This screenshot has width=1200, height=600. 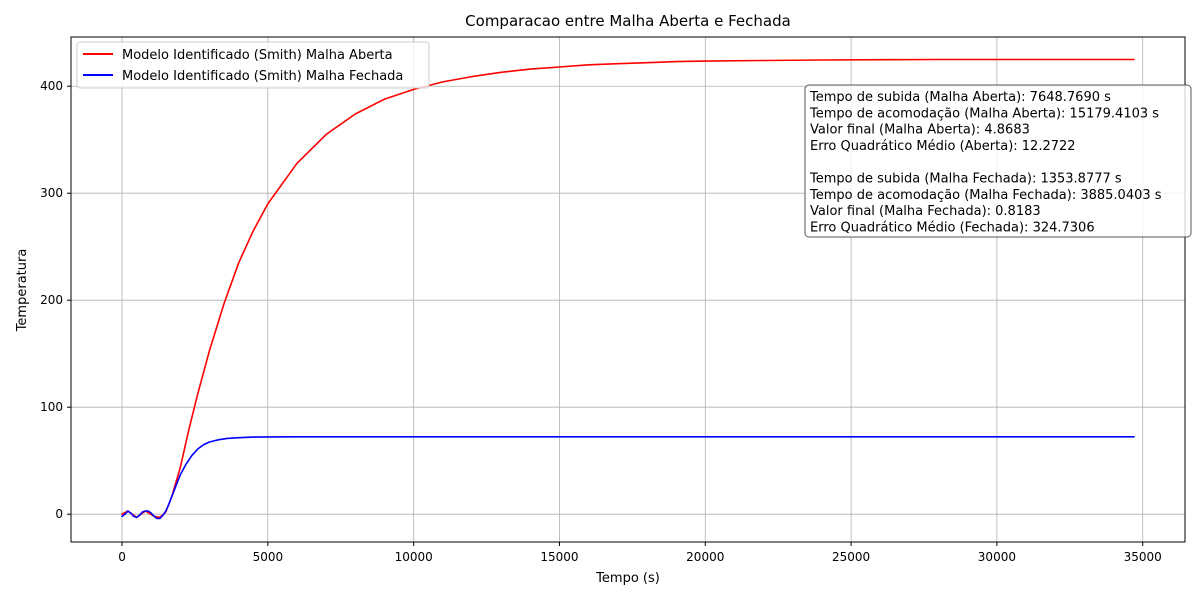 I want to click on legend-box, so click(x=253, y=65).